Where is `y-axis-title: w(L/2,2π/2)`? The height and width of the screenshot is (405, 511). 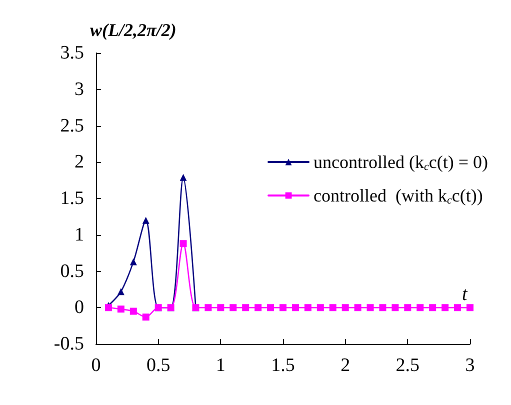 y-axis-title: w(L/2,2π/2) is located at coordinates (133, 30).